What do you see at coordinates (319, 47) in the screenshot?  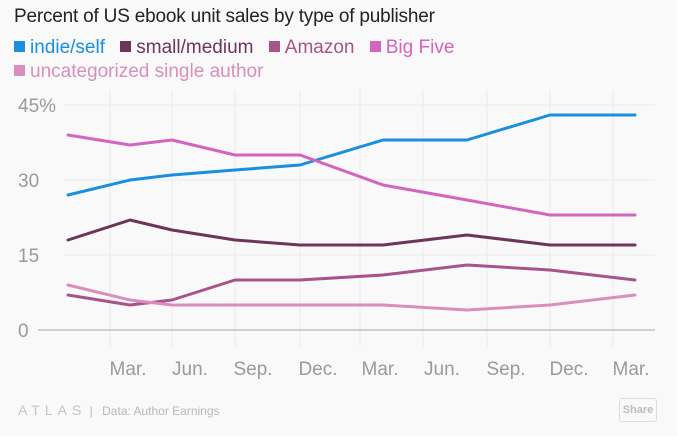 I see `legend-label: Amazon` at bounding box center [319, 47].